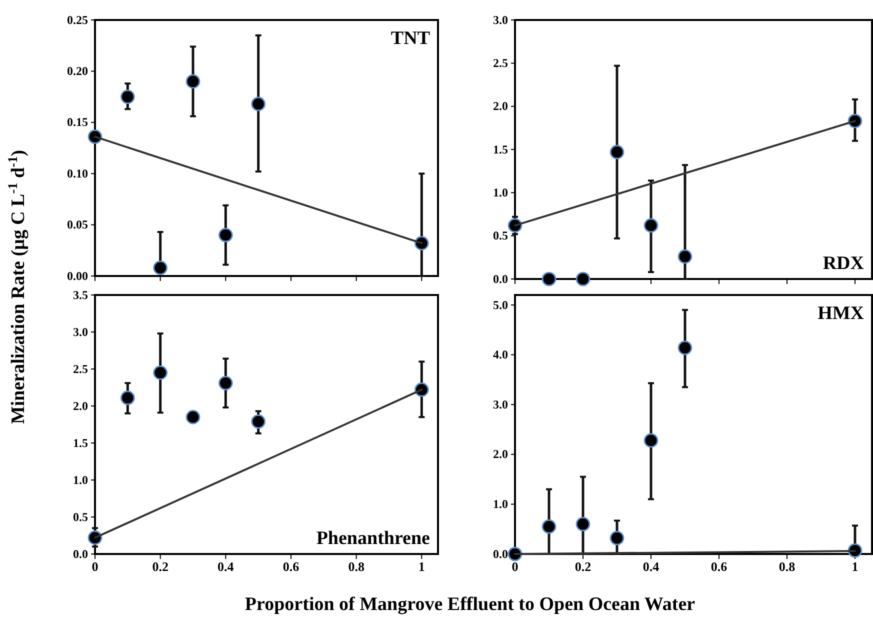  Describe the element at coordinates (843, 263) in the screenshot. I see `text: RDX` at that location.